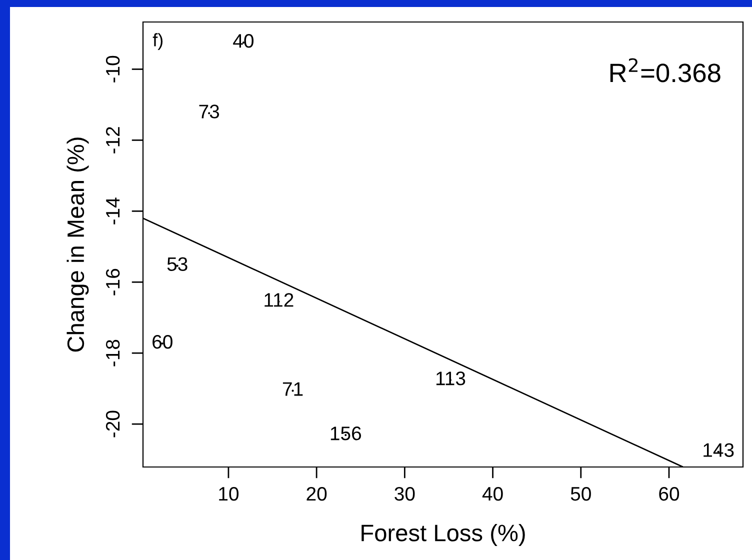 This screenshot has height=560, width=752. I want to click on x-axis-title: Forest Loss (%), so click(443, 535).